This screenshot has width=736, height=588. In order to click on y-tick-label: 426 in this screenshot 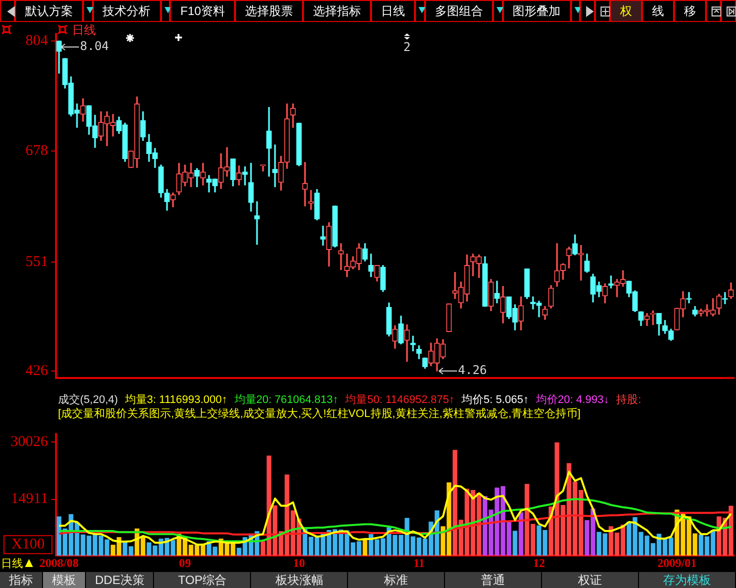, I will do `click(37, 370)`.